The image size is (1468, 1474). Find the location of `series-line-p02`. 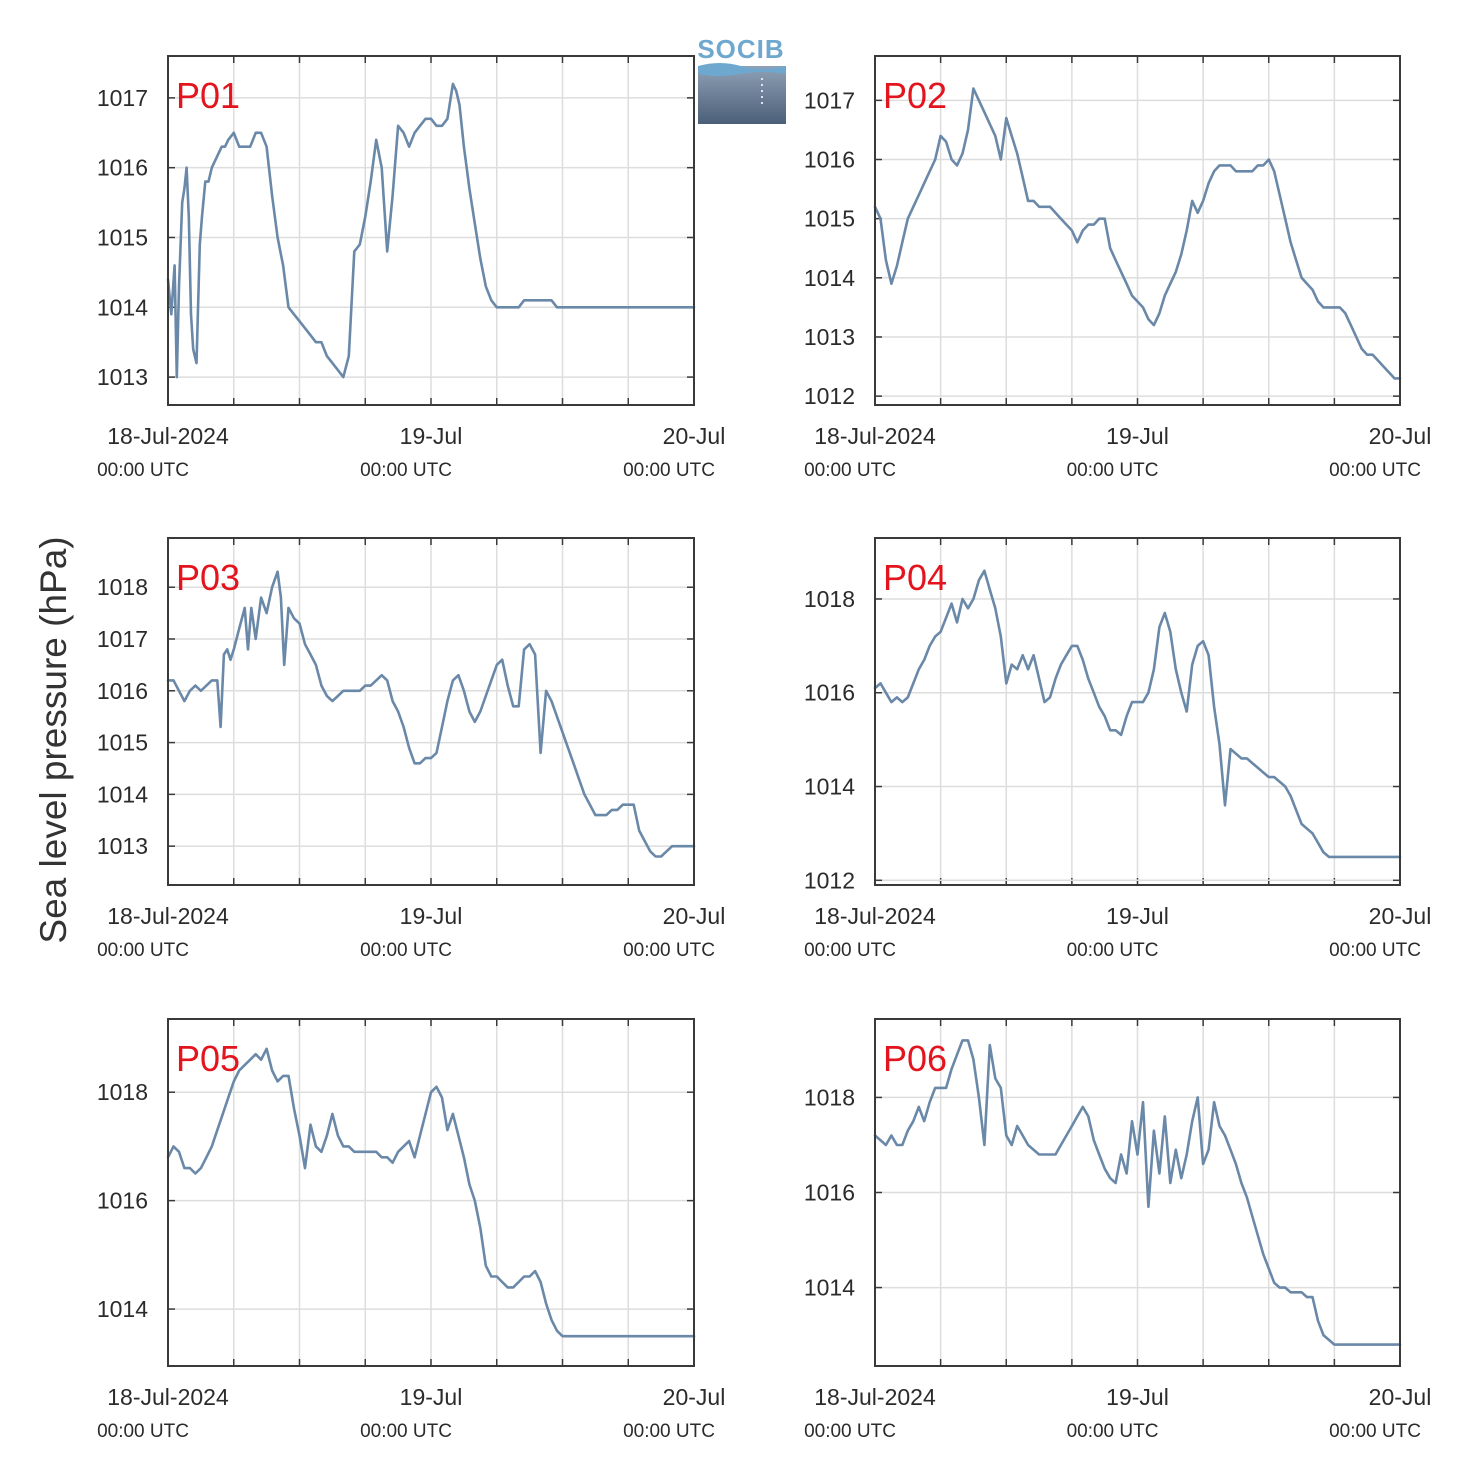

series-line-p02 is located at coordinates (1137, 233).